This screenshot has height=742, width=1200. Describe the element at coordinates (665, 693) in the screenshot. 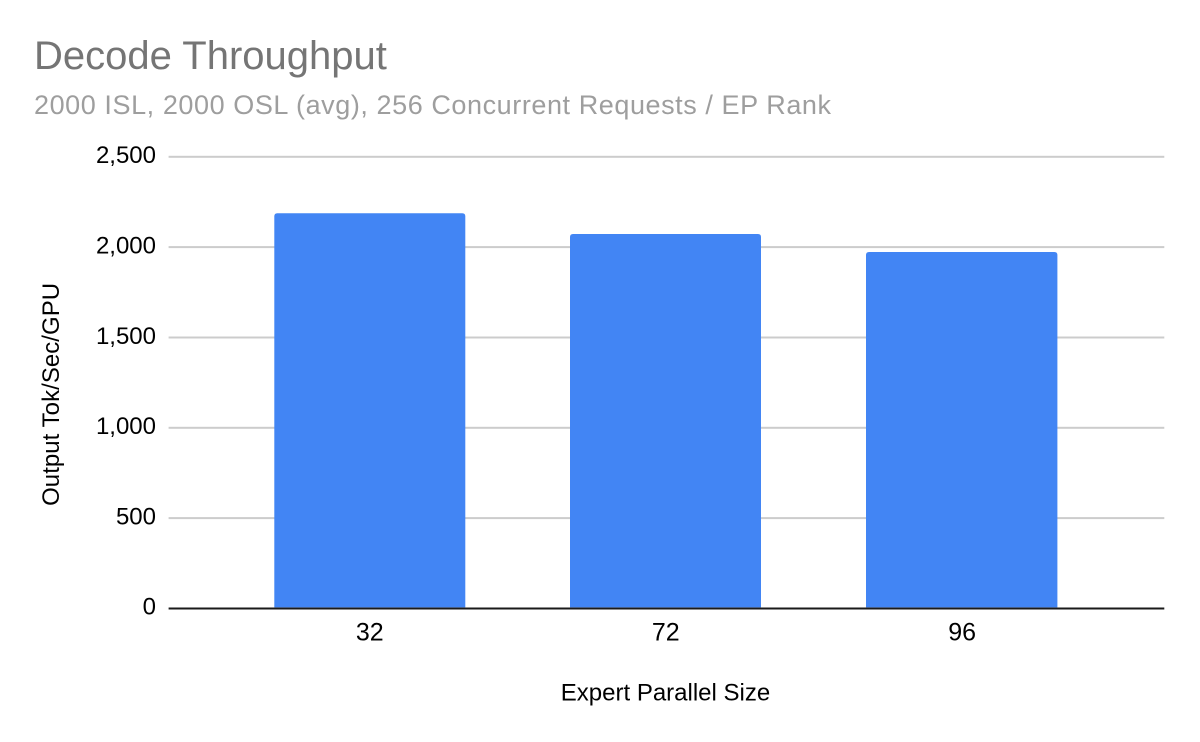

I see `svg-text: Expert Parallel Size` at that location.